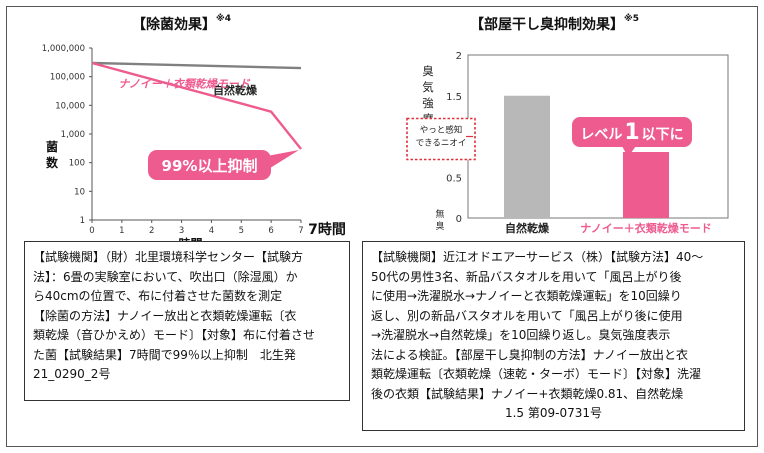 The height and width of the screenshot is (453, 764). What do you see at coordinates (428, 71) in the screenshot?
I see `y-axis-title-char: 臭` at bounding box center [428, 71].